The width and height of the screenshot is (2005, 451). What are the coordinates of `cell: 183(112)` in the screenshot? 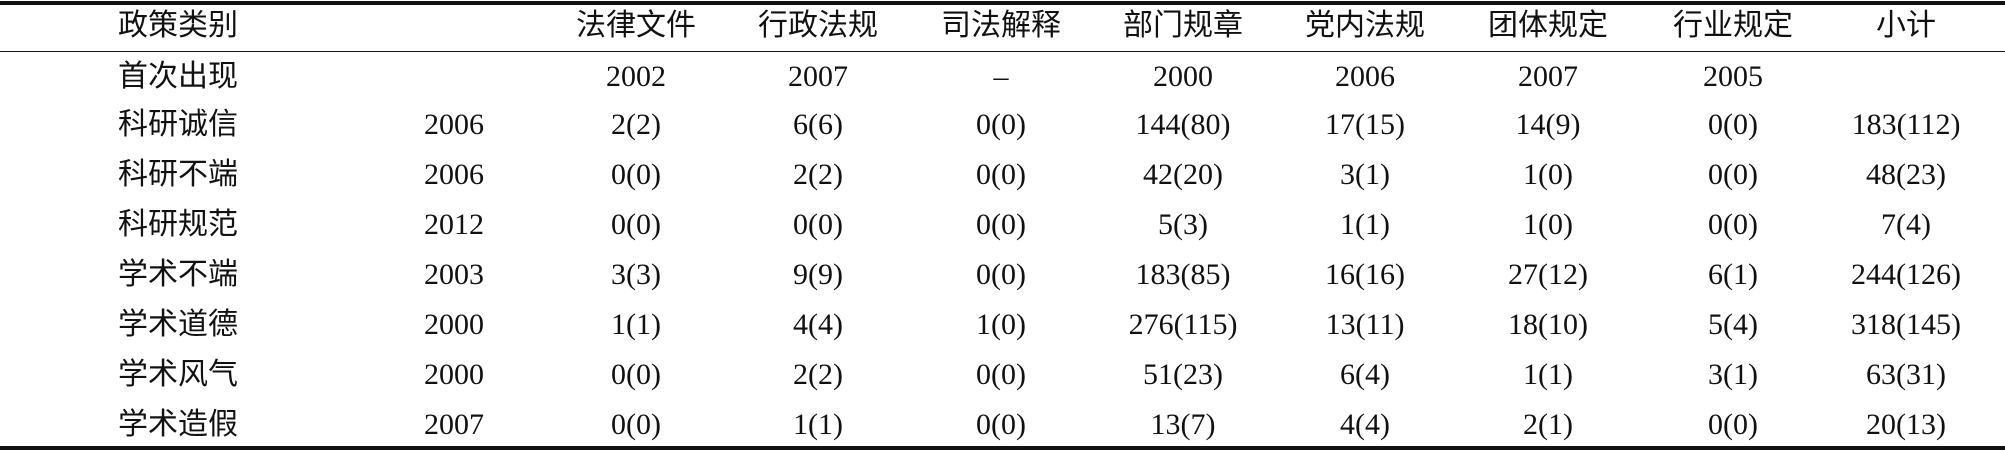 It's located at (1906, 124).